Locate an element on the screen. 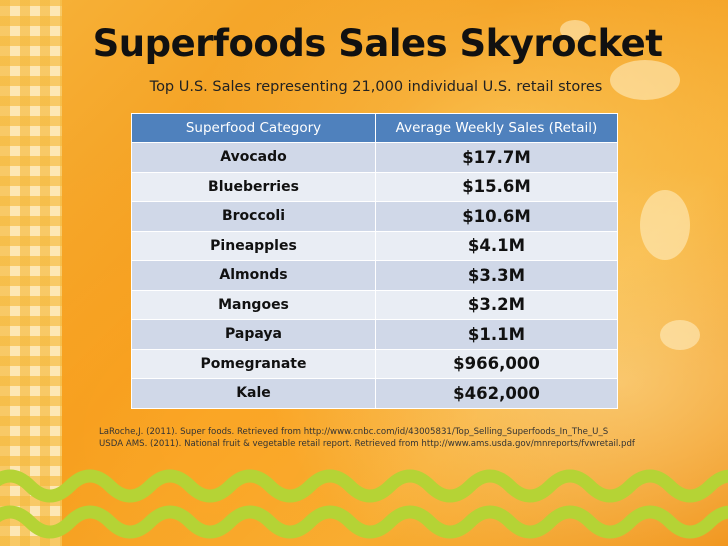  category-cell: Pomegranate is located at coordinates (253, 363).